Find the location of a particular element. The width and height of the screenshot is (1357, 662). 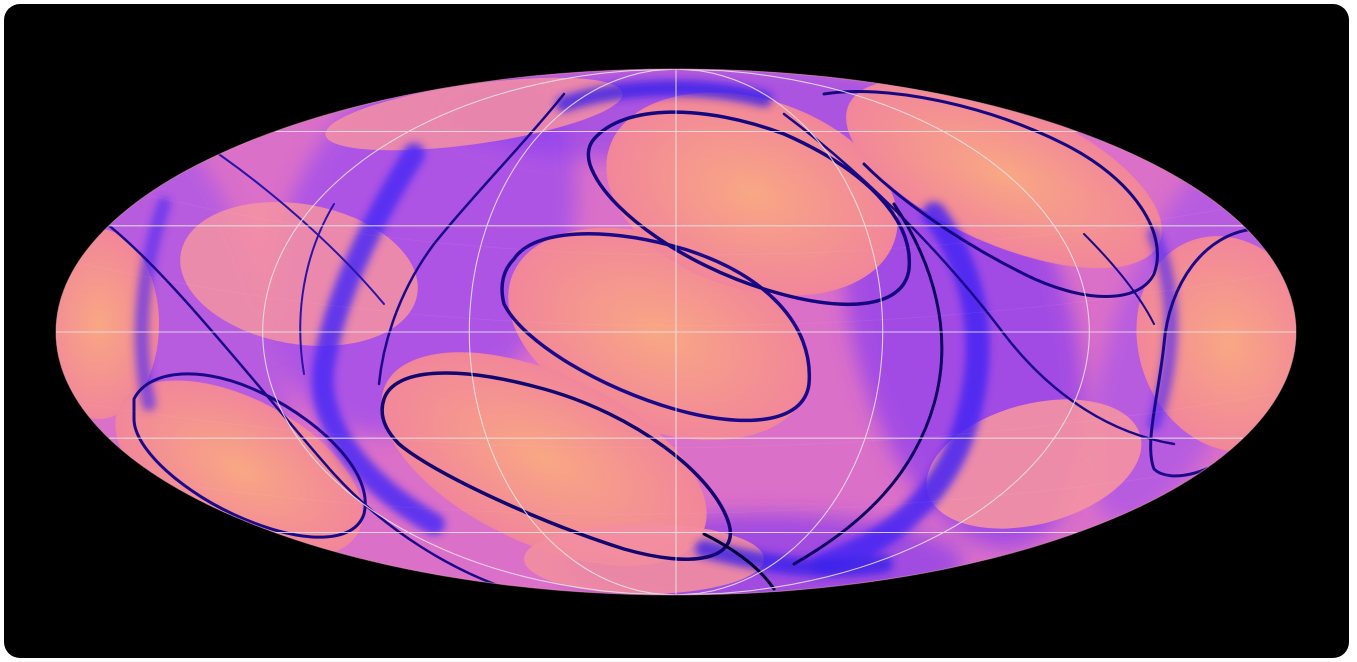

lobe-upper-center is located at coordinates (752, 194).